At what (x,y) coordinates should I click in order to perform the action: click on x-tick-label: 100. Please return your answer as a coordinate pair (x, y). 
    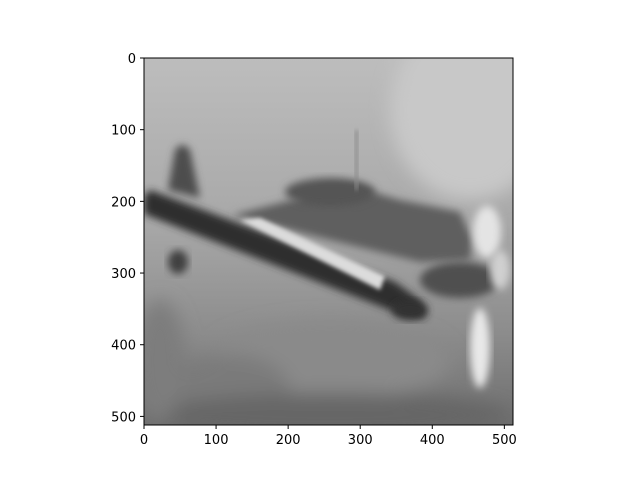
    Looking at the image, I should click on (216, 440).